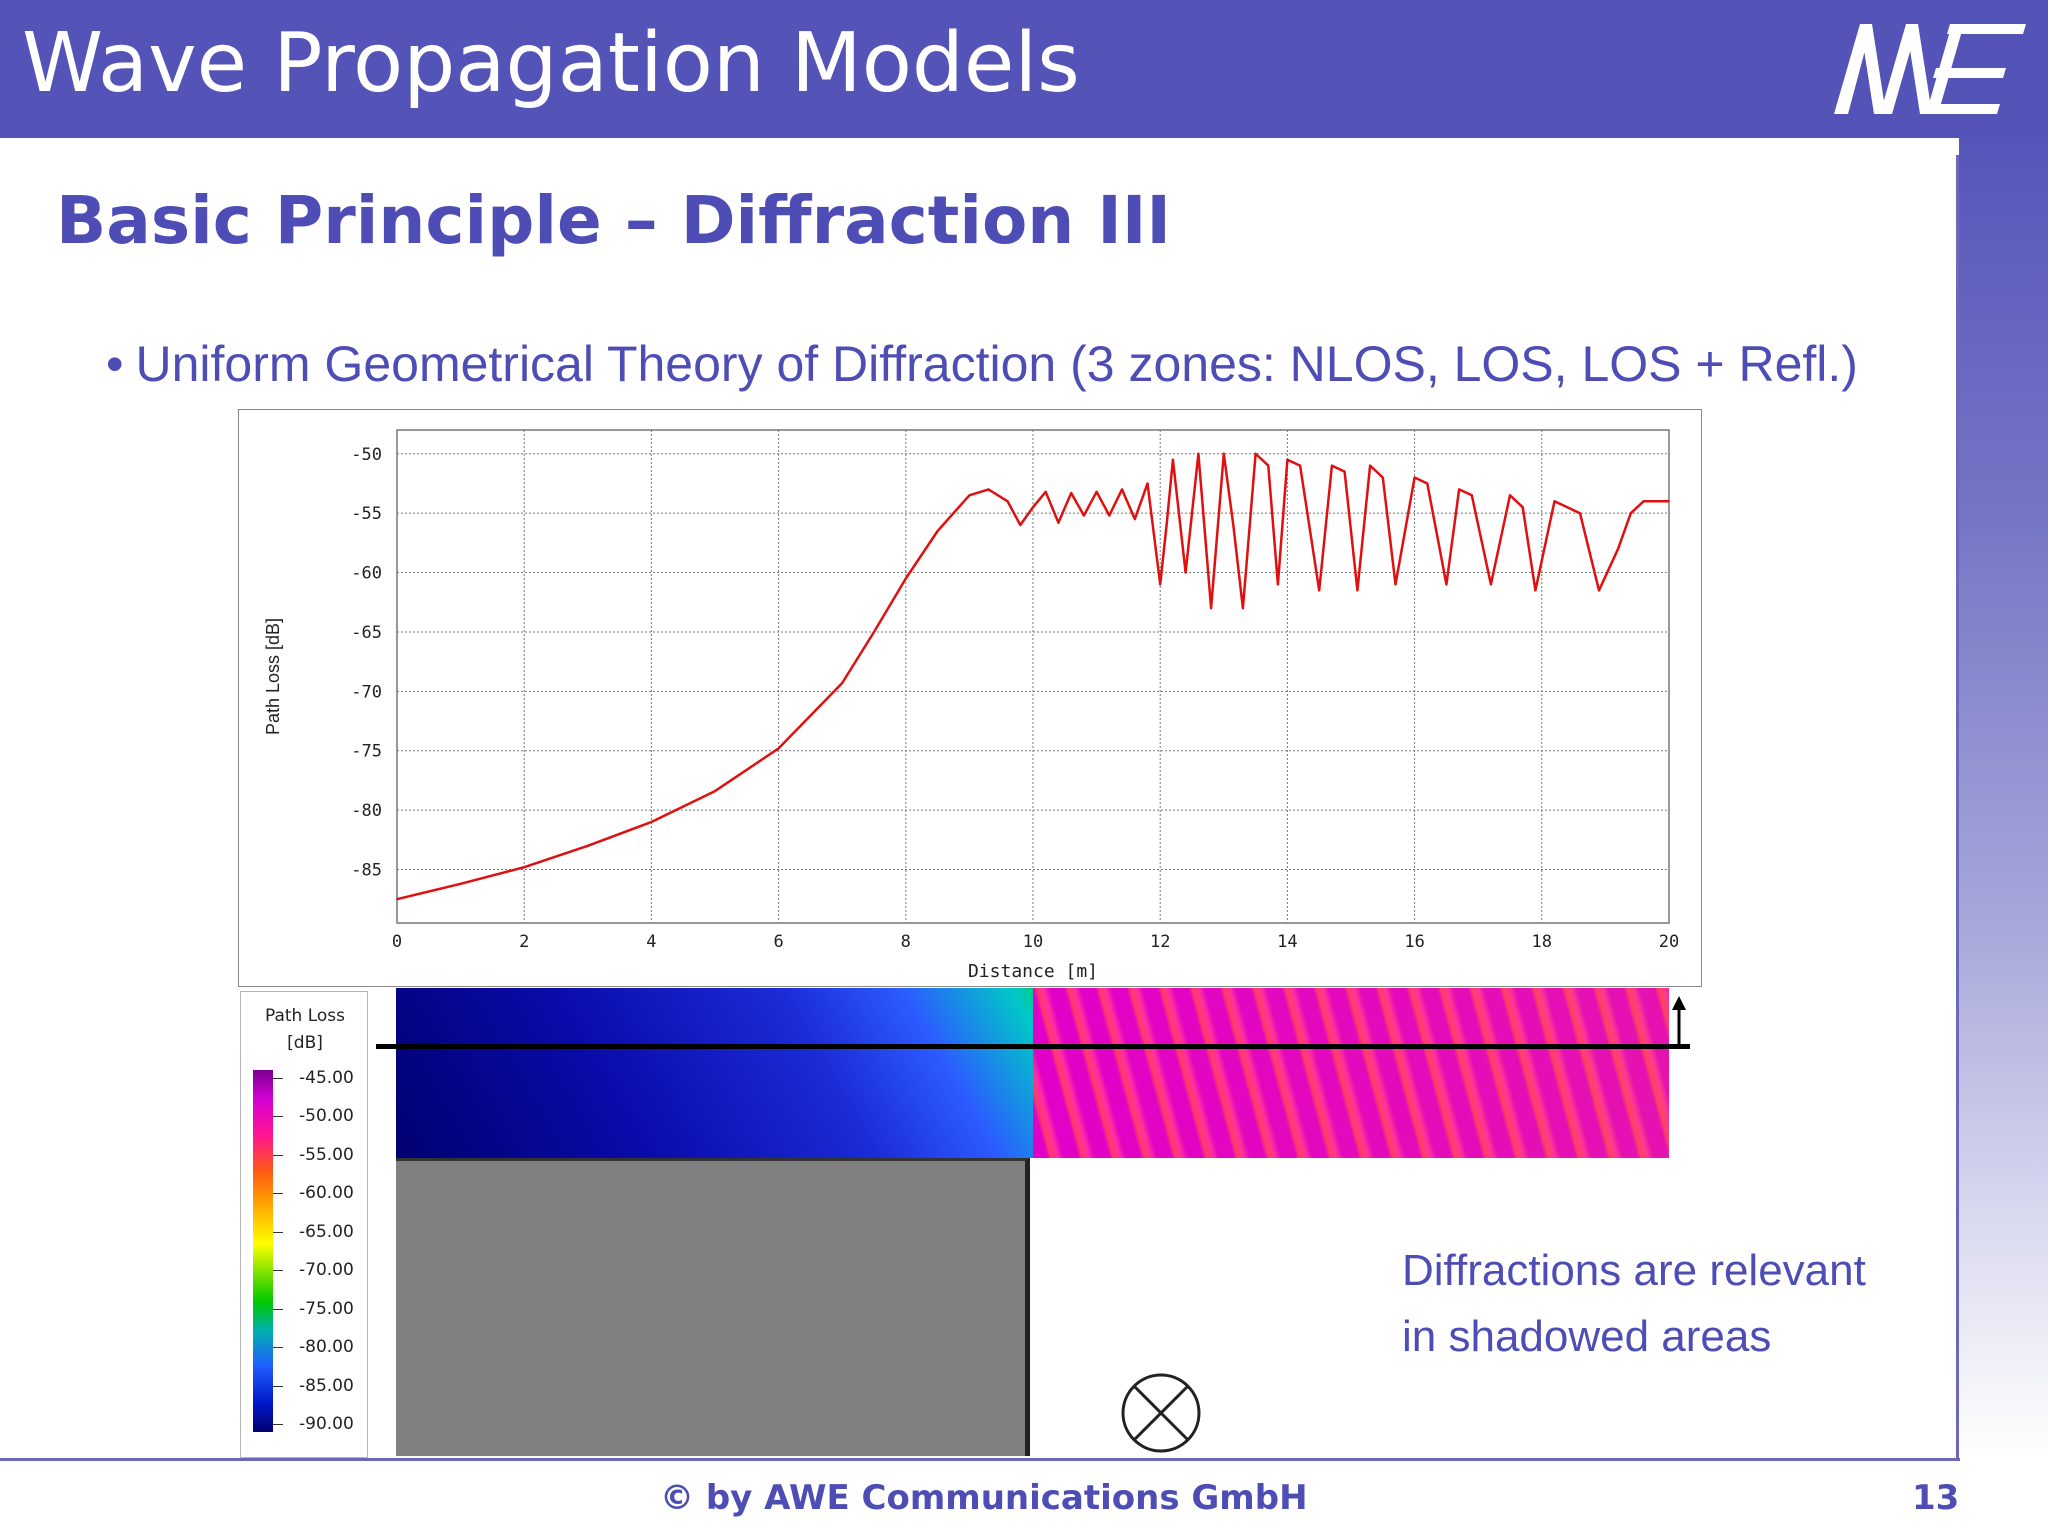  What do you see at coordinates (326, 1154) in the screenshot?
I see `legend-value-label: -55.00` at bounding box center [326, 1154].